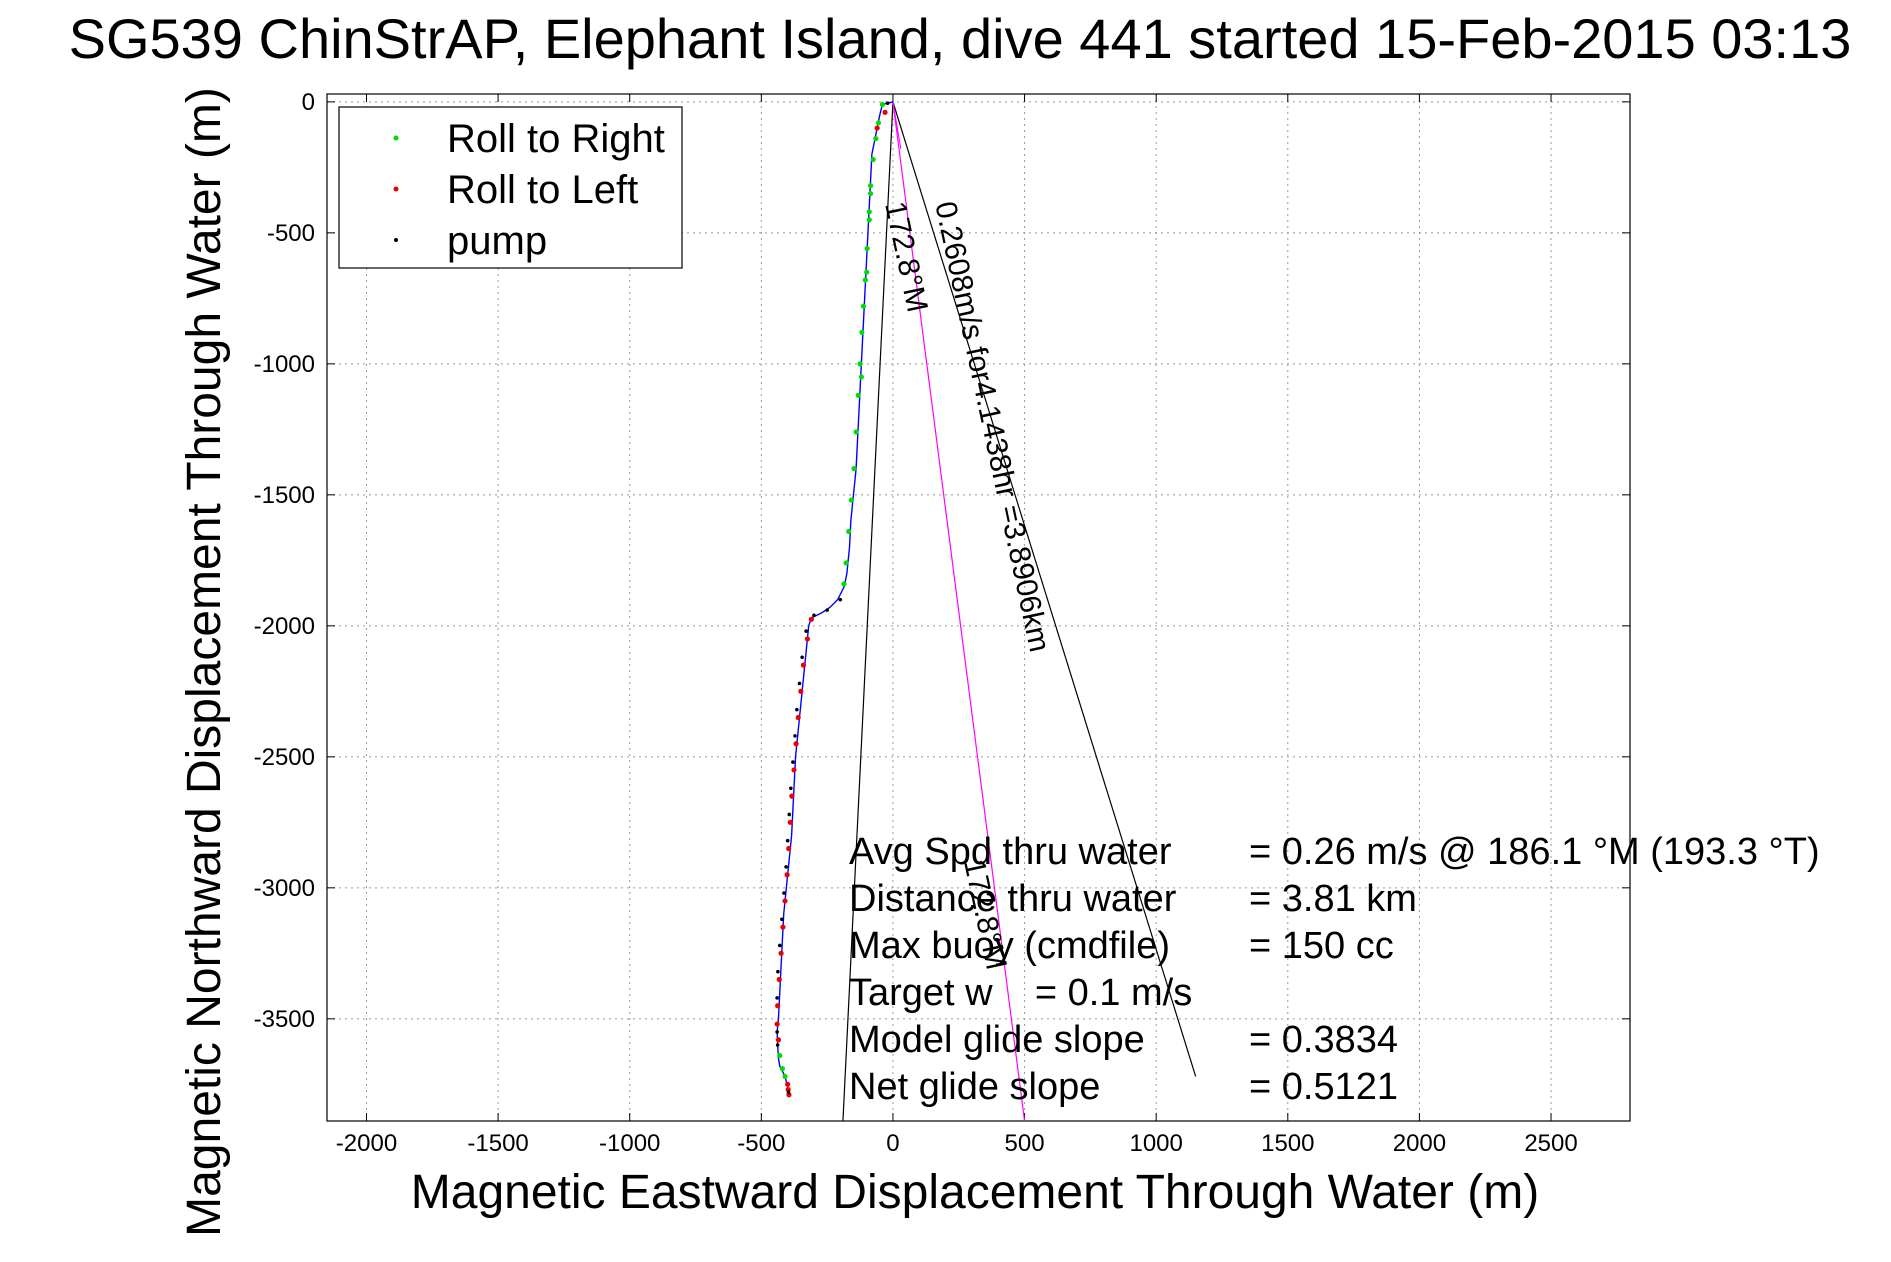  I want to click on x-tick-label: -1000, so click(629, 1143).